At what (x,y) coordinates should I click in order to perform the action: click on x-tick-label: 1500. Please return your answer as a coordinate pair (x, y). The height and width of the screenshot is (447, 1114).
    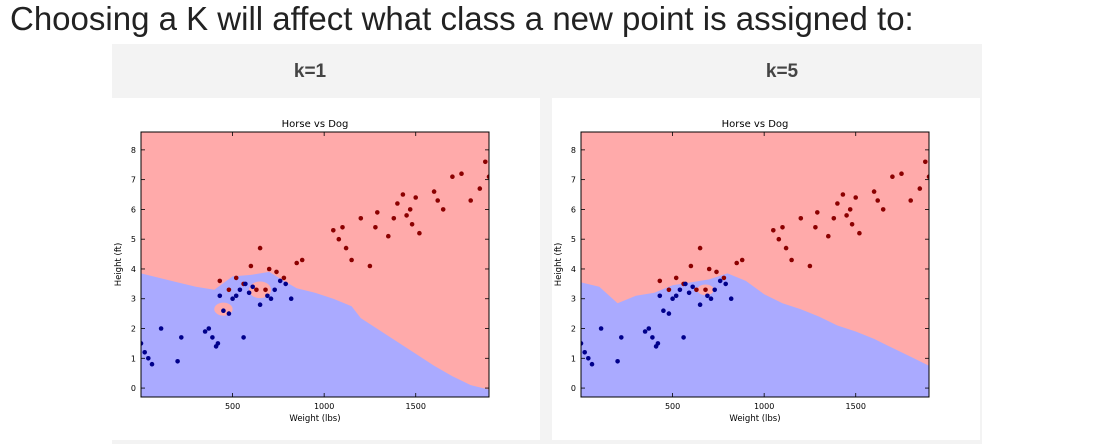
    Looking at the image, I should click on (416, 406).